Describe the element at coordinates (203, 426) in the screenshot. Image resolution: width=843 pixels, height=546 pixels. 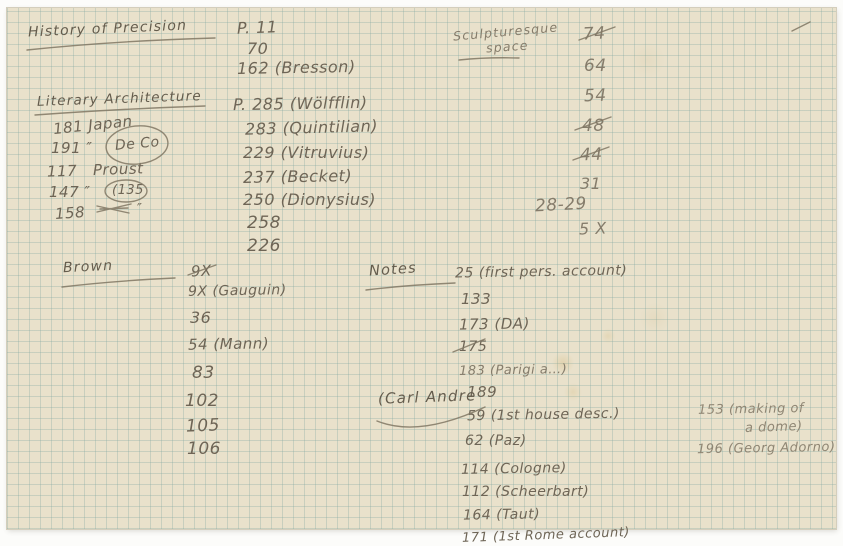
I see `page-ref: 105` at that location.